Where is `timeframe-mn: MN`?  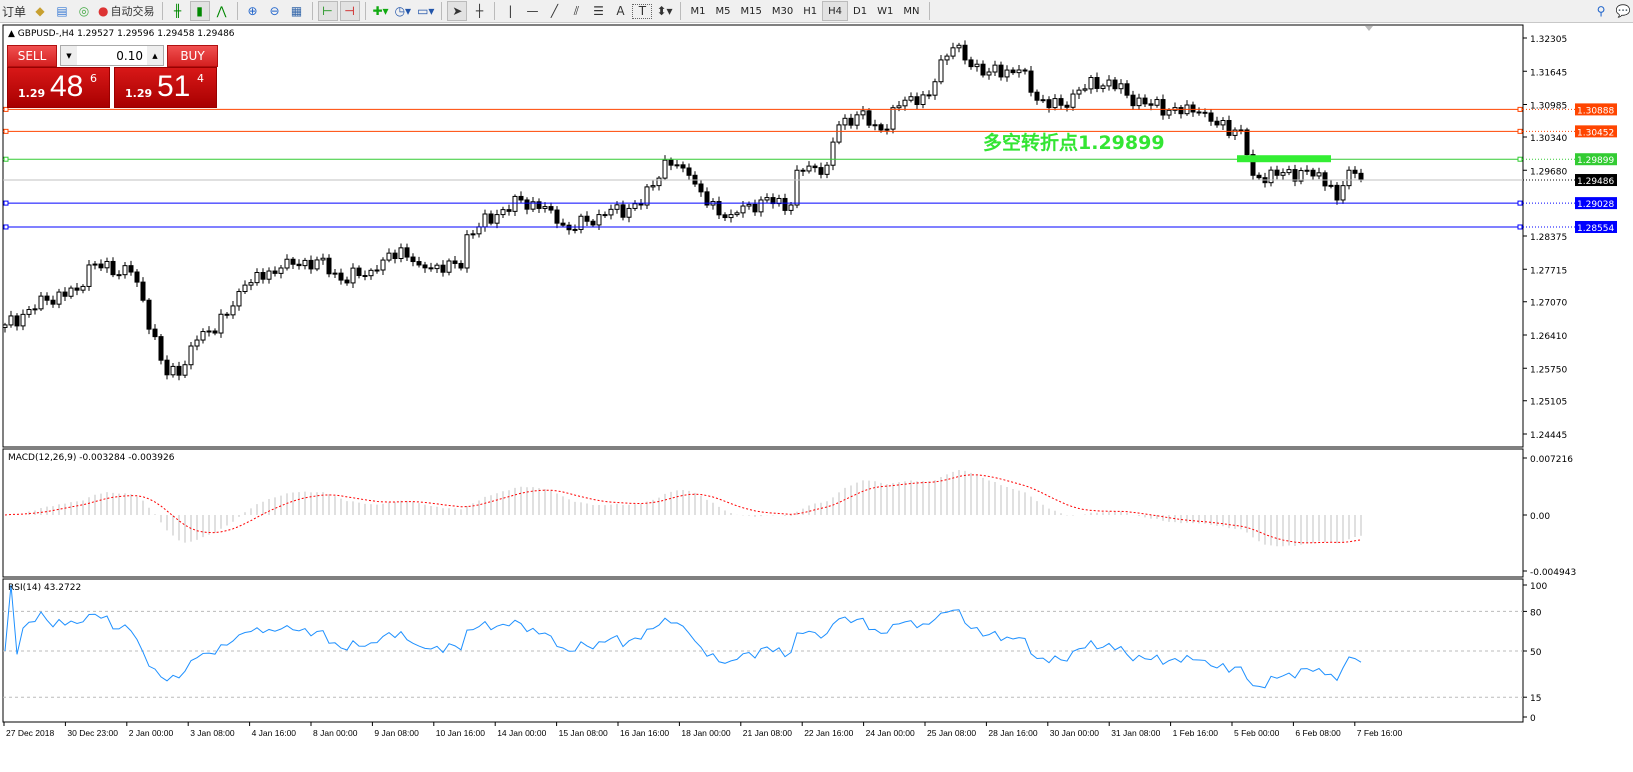 timeframe-mn: MN is located at coordinates (911, 11).